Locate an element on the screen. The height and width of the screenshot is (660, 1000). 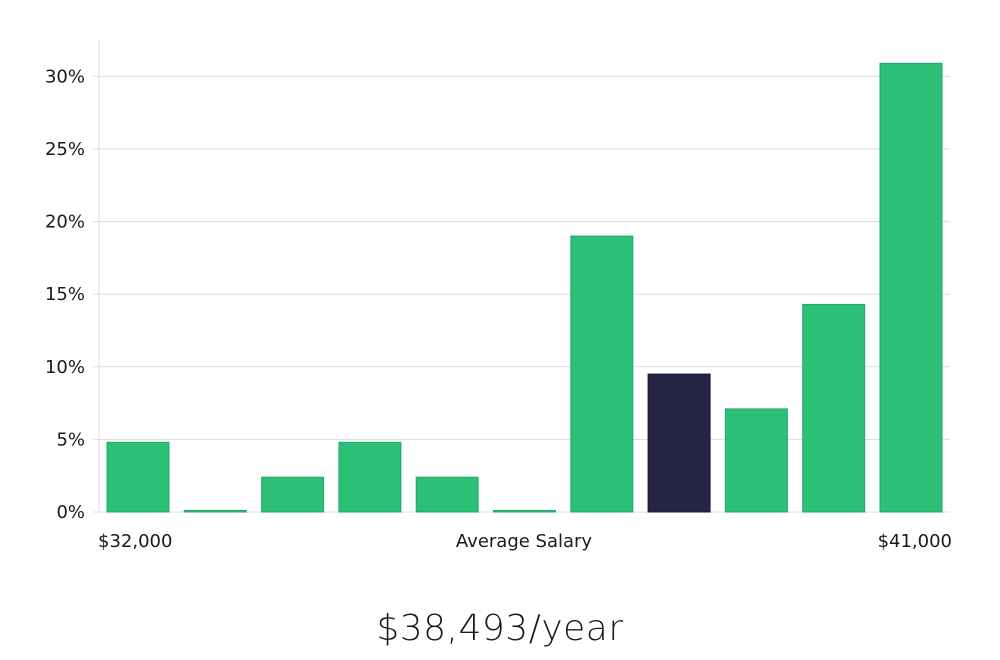
y-tick-label: 15% is located at coordinates (65, 294).